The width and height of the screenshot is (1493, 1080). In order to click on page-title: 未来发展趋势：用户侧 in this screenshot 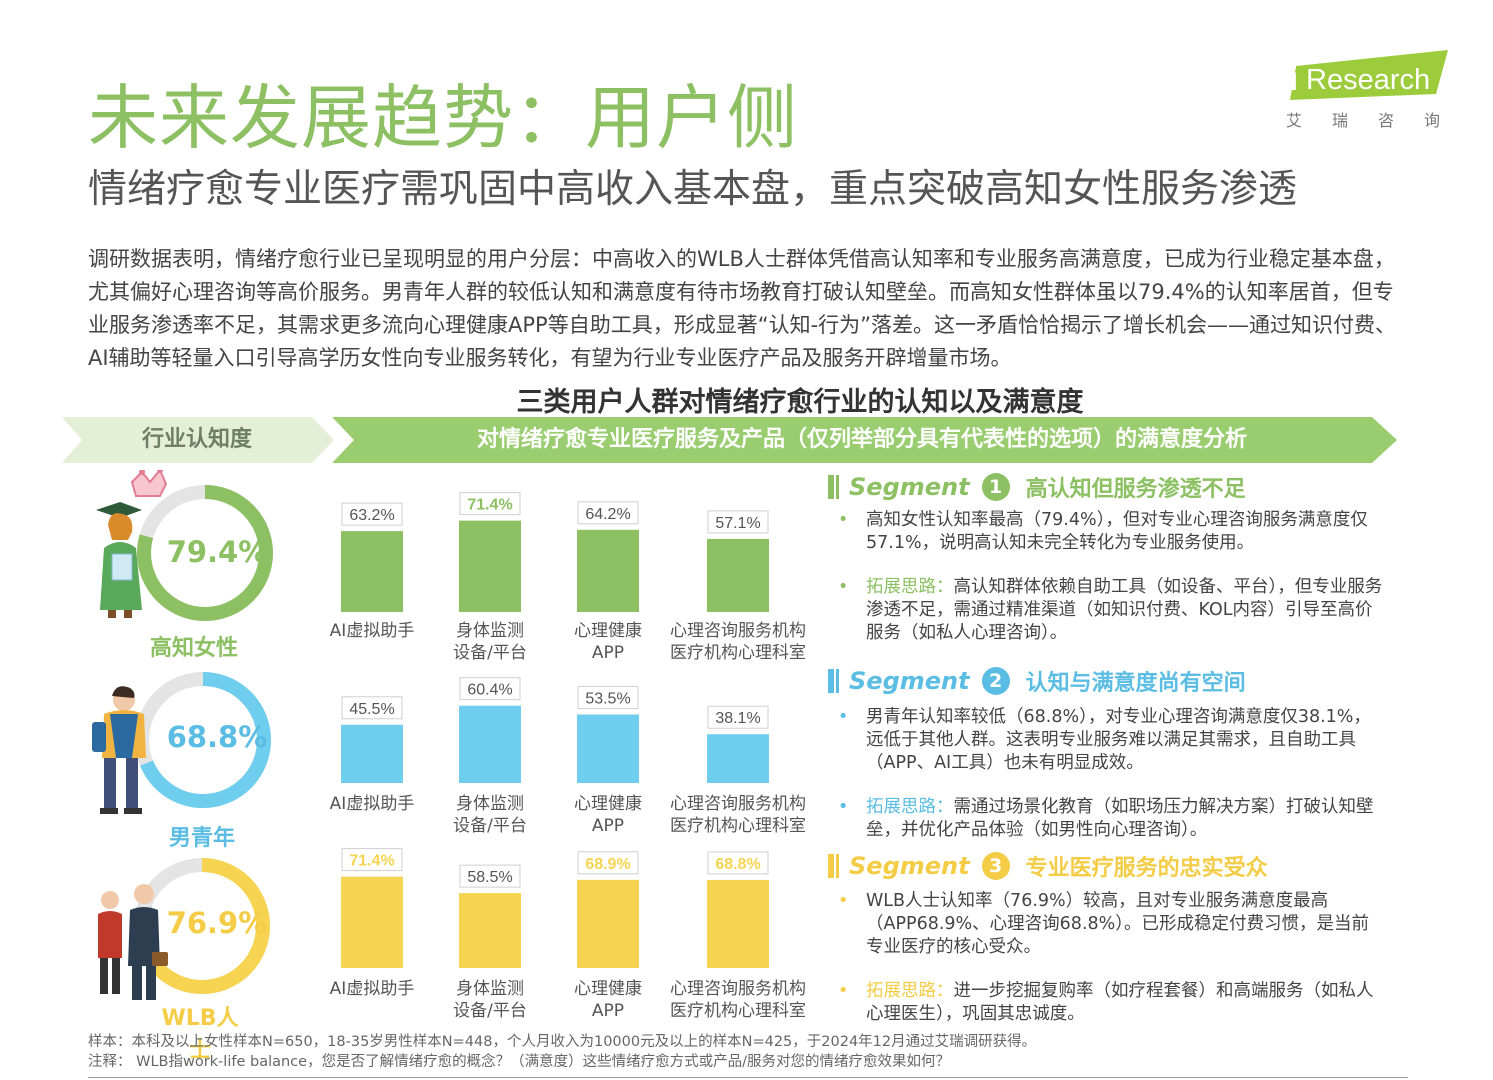, I will do `click(443, 118)`.